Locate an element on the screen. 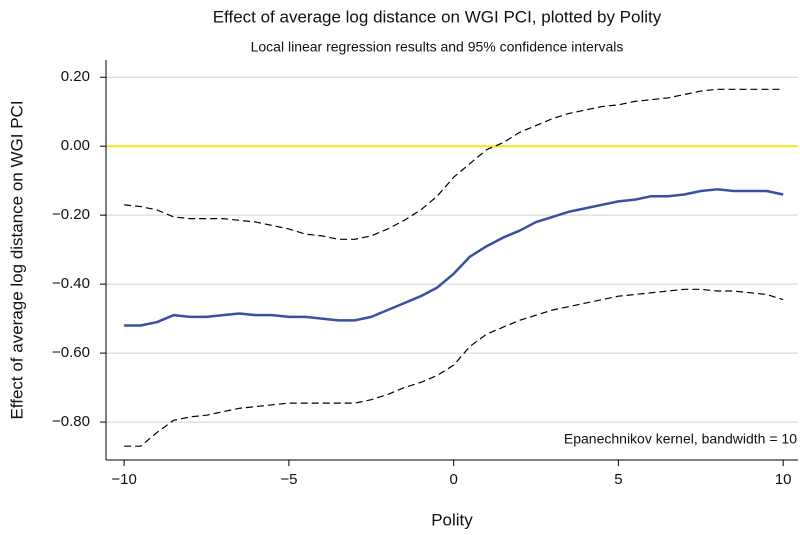 The image size is (800, 535). y-tick-label: 0.00 is located at coordinates (75, 145).